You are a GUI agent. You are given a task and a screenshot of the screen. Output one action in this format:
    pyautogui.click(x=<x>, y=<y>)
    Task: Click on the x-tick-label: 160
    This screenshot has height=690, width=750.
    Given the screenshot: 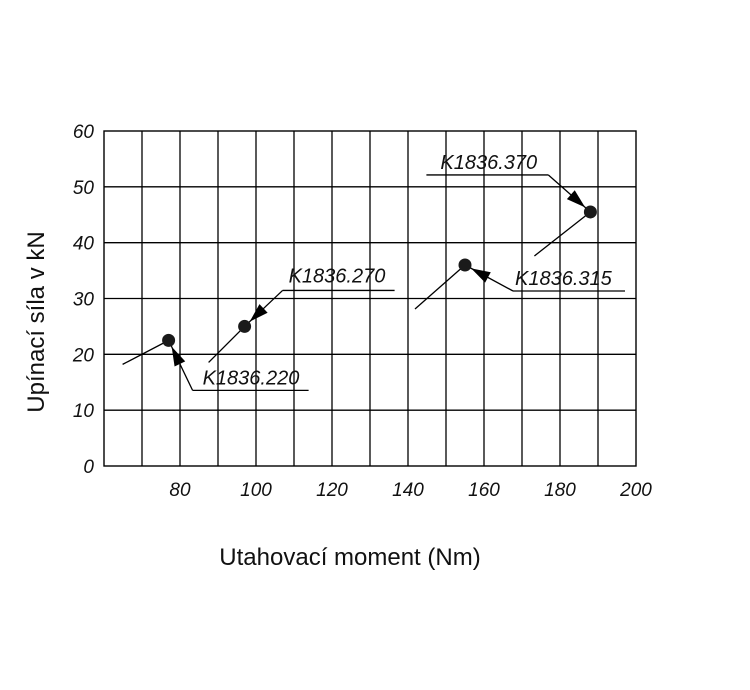 What is the action you would take?
    pyautogui.click(x=484, y=490)
    